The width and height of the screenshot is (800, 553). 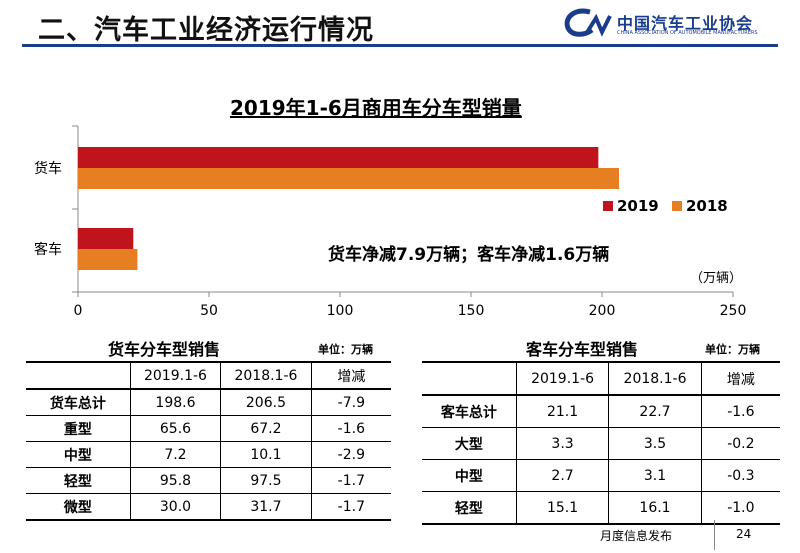 What do you see at coordinates (78, 507) in the screenshot?
I see `row-label: 微型` at bounding box center [78, 507].